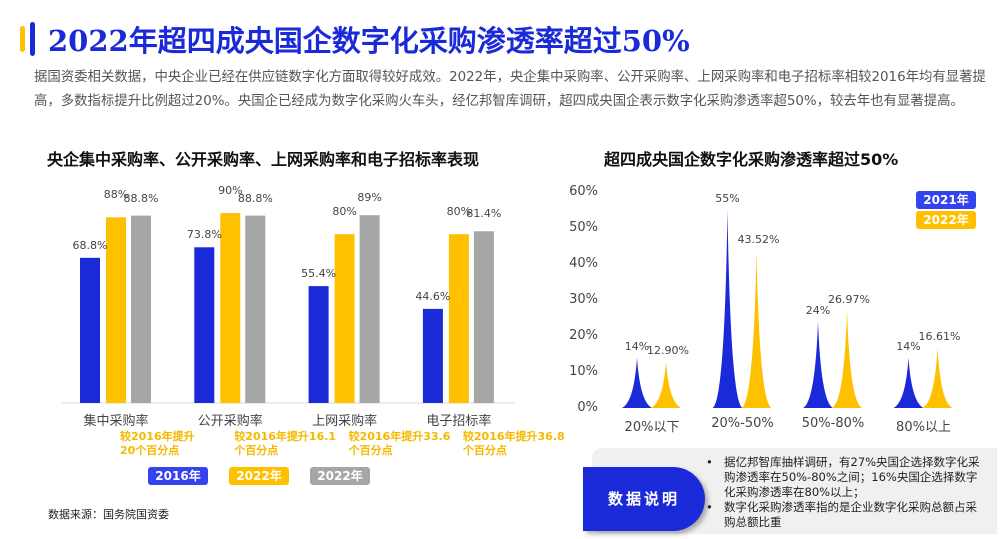 This screenshot has height=539, width=1007. Describe the element at coordinates (150, 450) in the screenshot. I see `annotation-line: 20个百分点` at that location.